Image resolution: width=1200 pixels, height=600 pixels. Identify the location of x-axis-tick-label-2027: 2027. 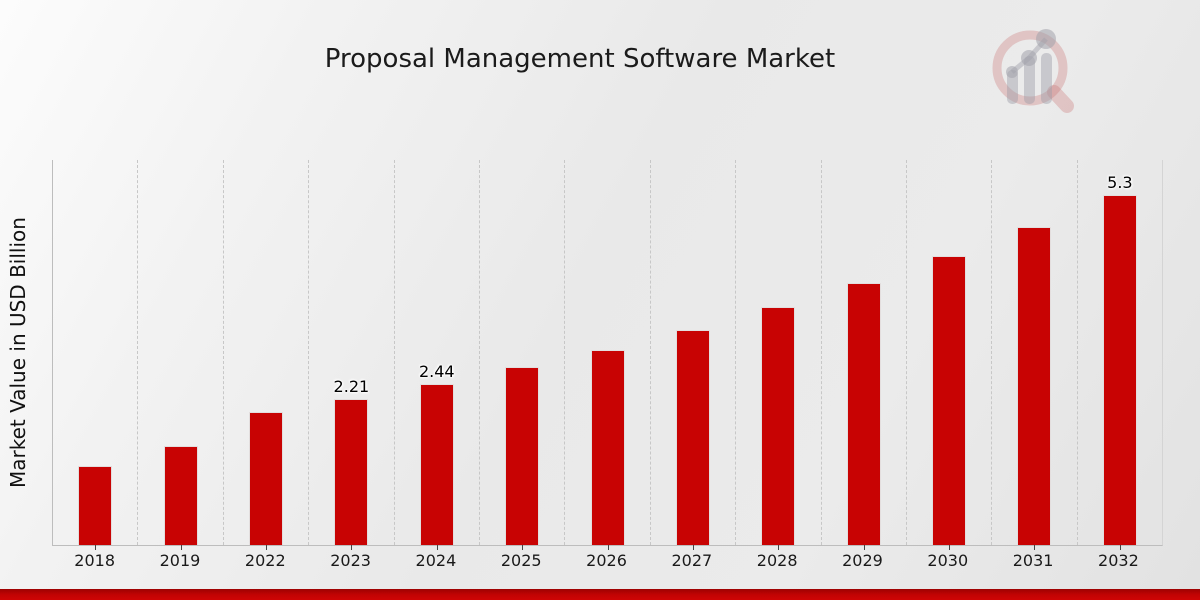
(692, 560).